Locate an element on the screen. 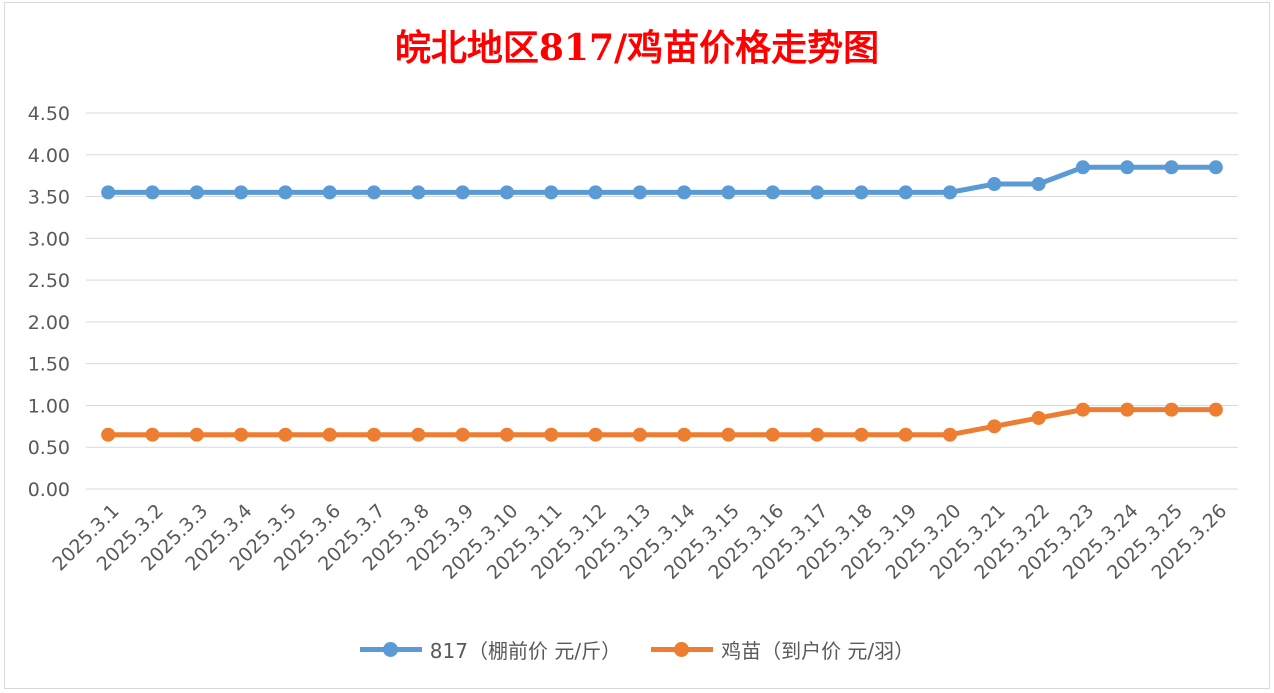 This screenshot has width=1274, height=693. legend-label-chick: 鸡苗（到户价 元/羽） is located at coordinates (818, 650).